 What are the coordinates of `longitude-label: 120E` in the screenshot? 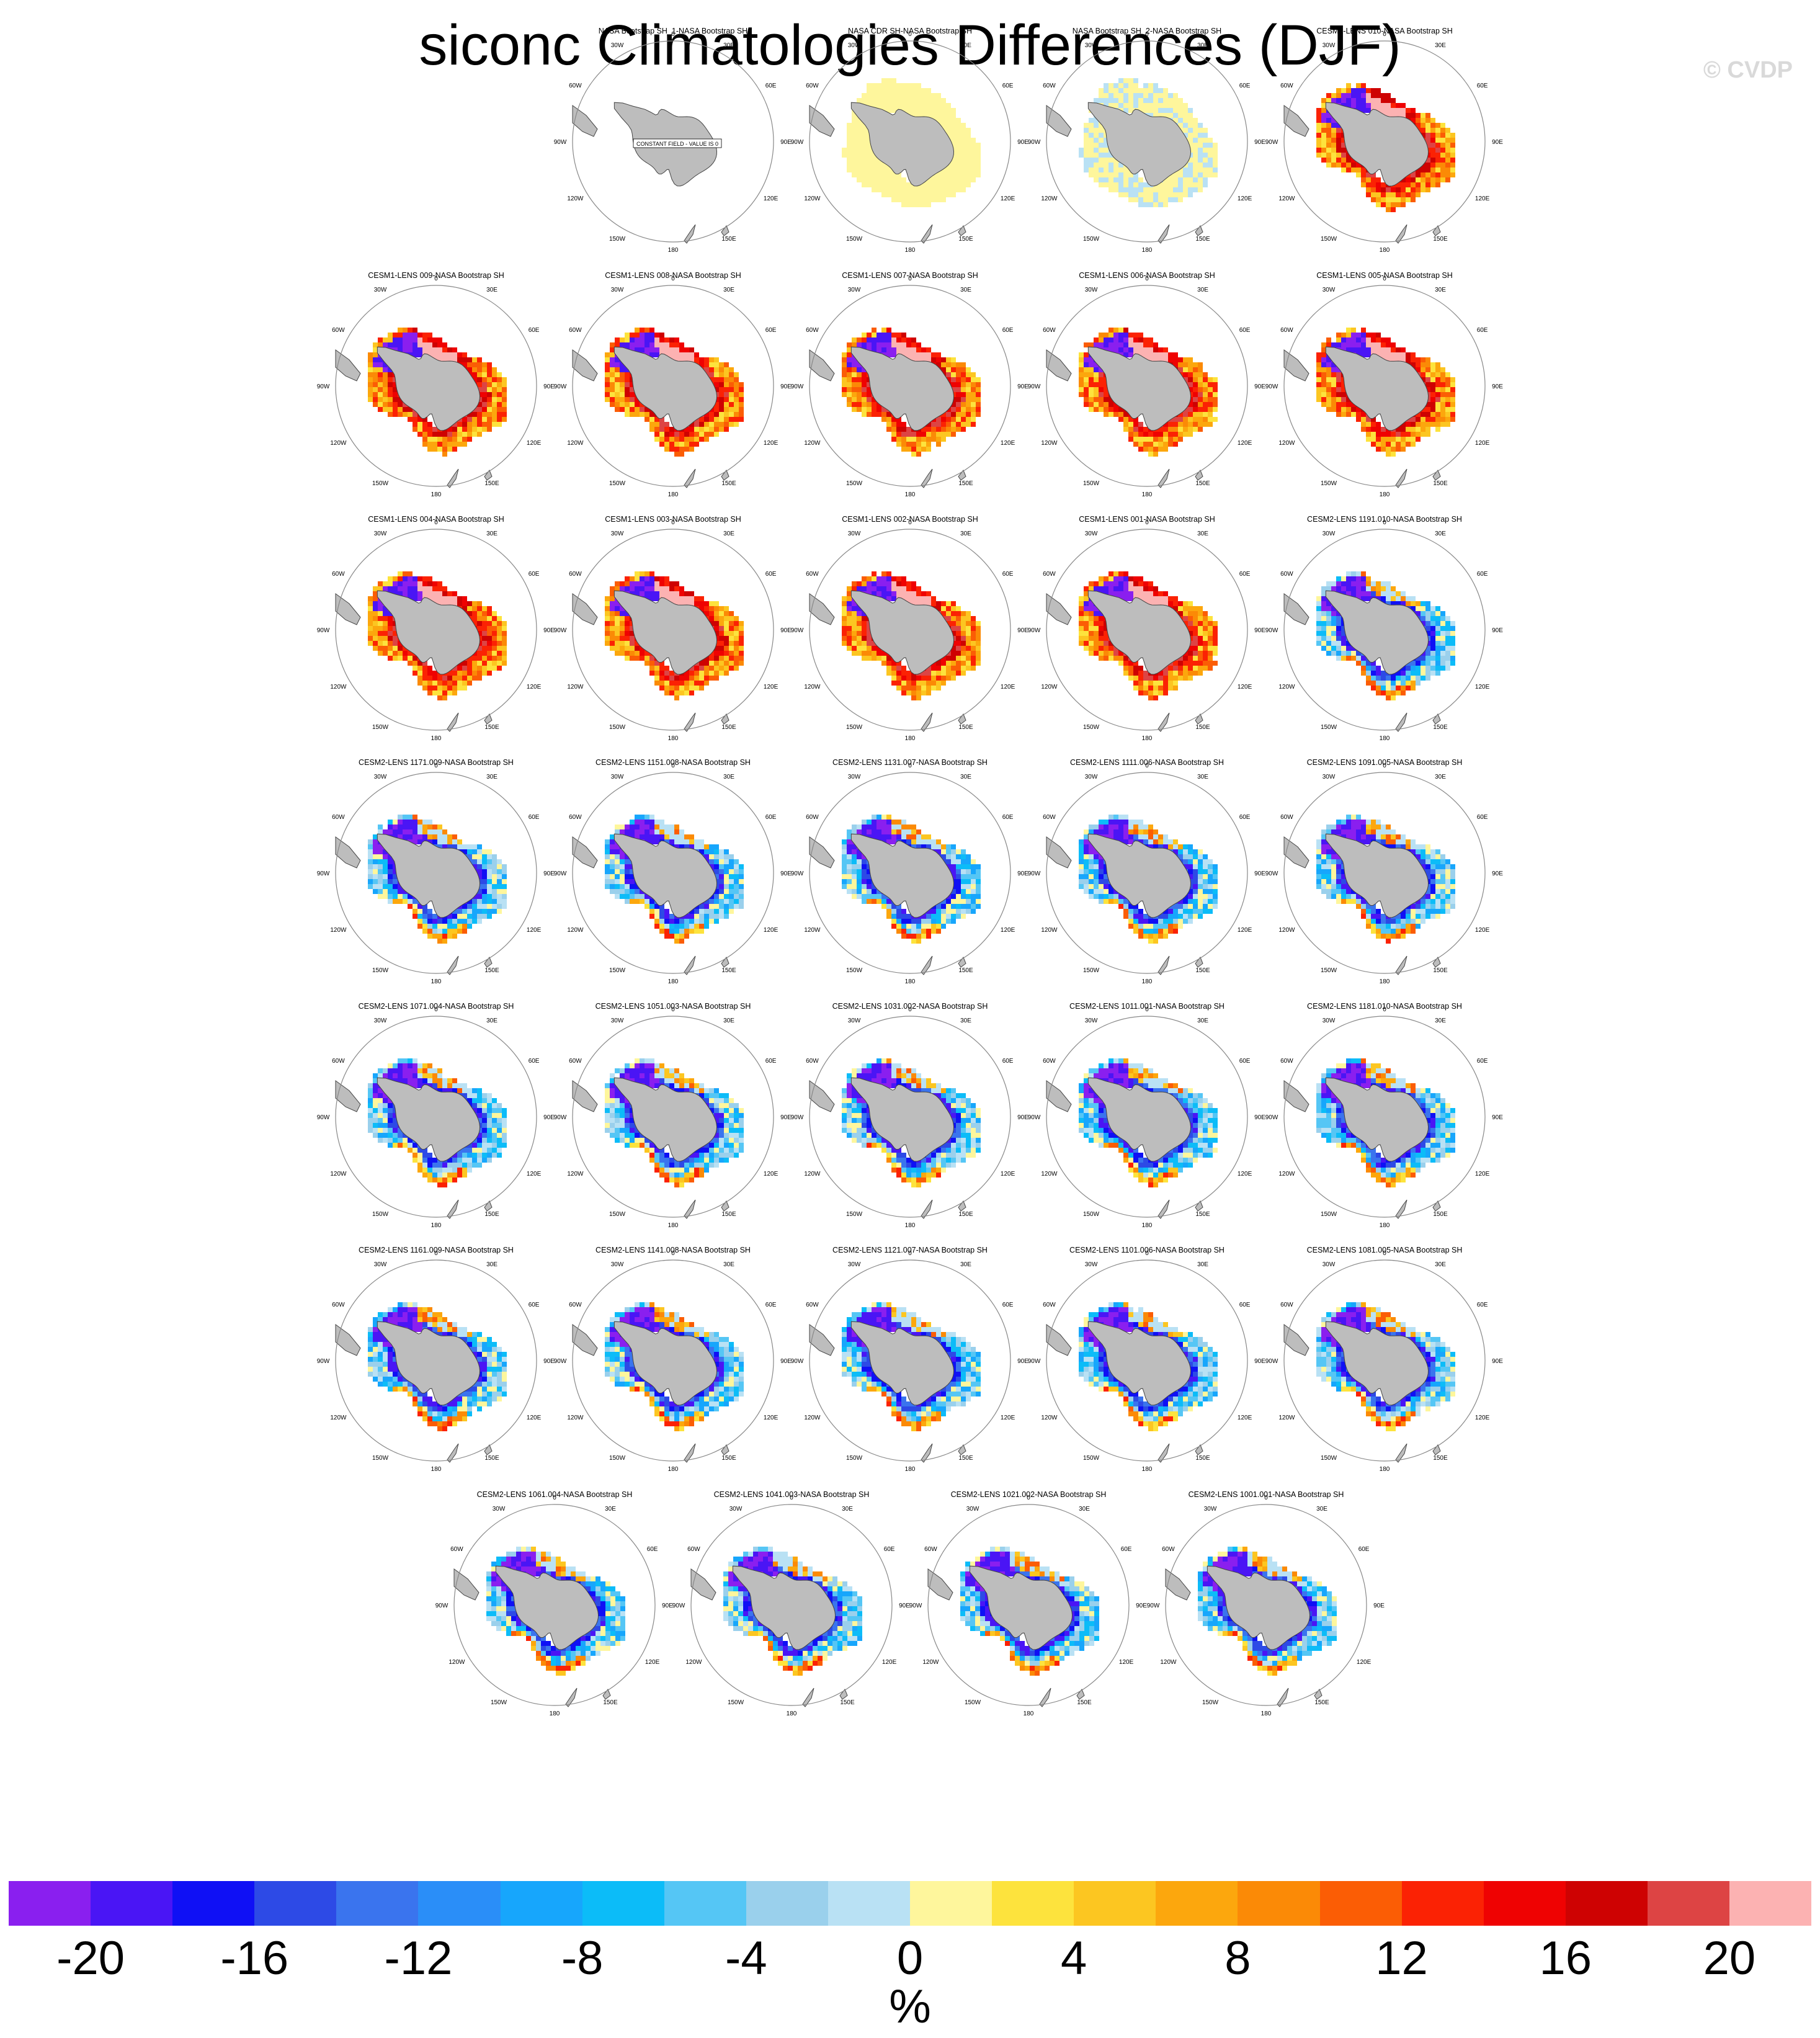 It's located at (1008, 687).